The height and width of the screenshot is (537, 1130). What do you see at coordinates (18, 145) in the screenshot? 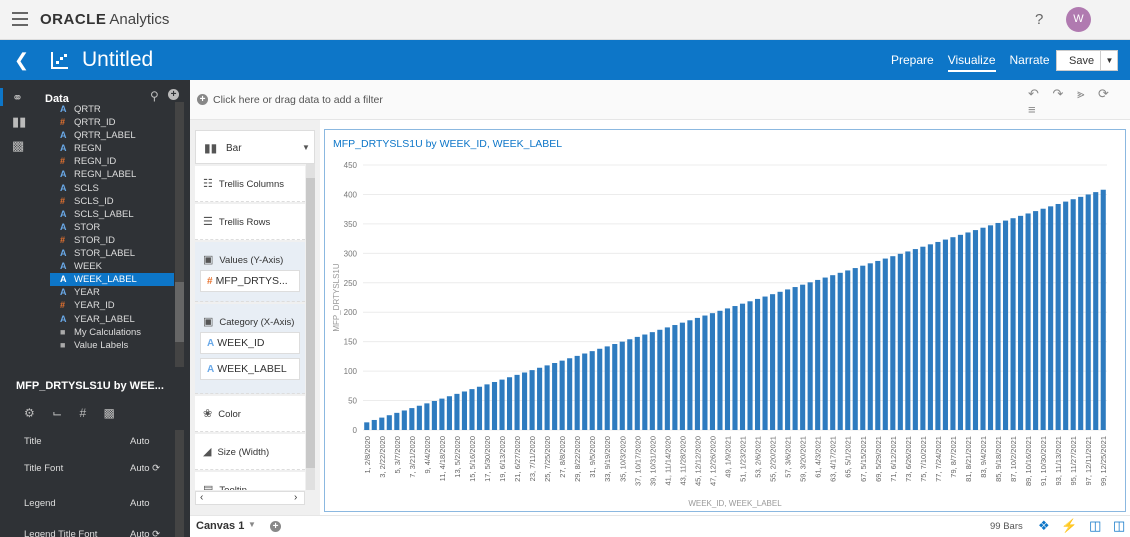
I see `analytics-tab-icon: ▩` at bounding box center [18, 145].